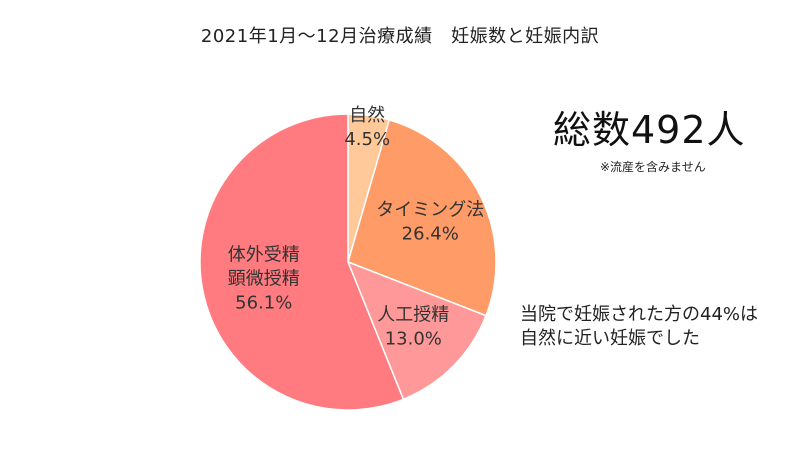 This screenshot has width=800, height=450. I want to click on chart-title: 2021年1月～12月治療成績 妊娠数と妊娠内訳, so click(400, 36).